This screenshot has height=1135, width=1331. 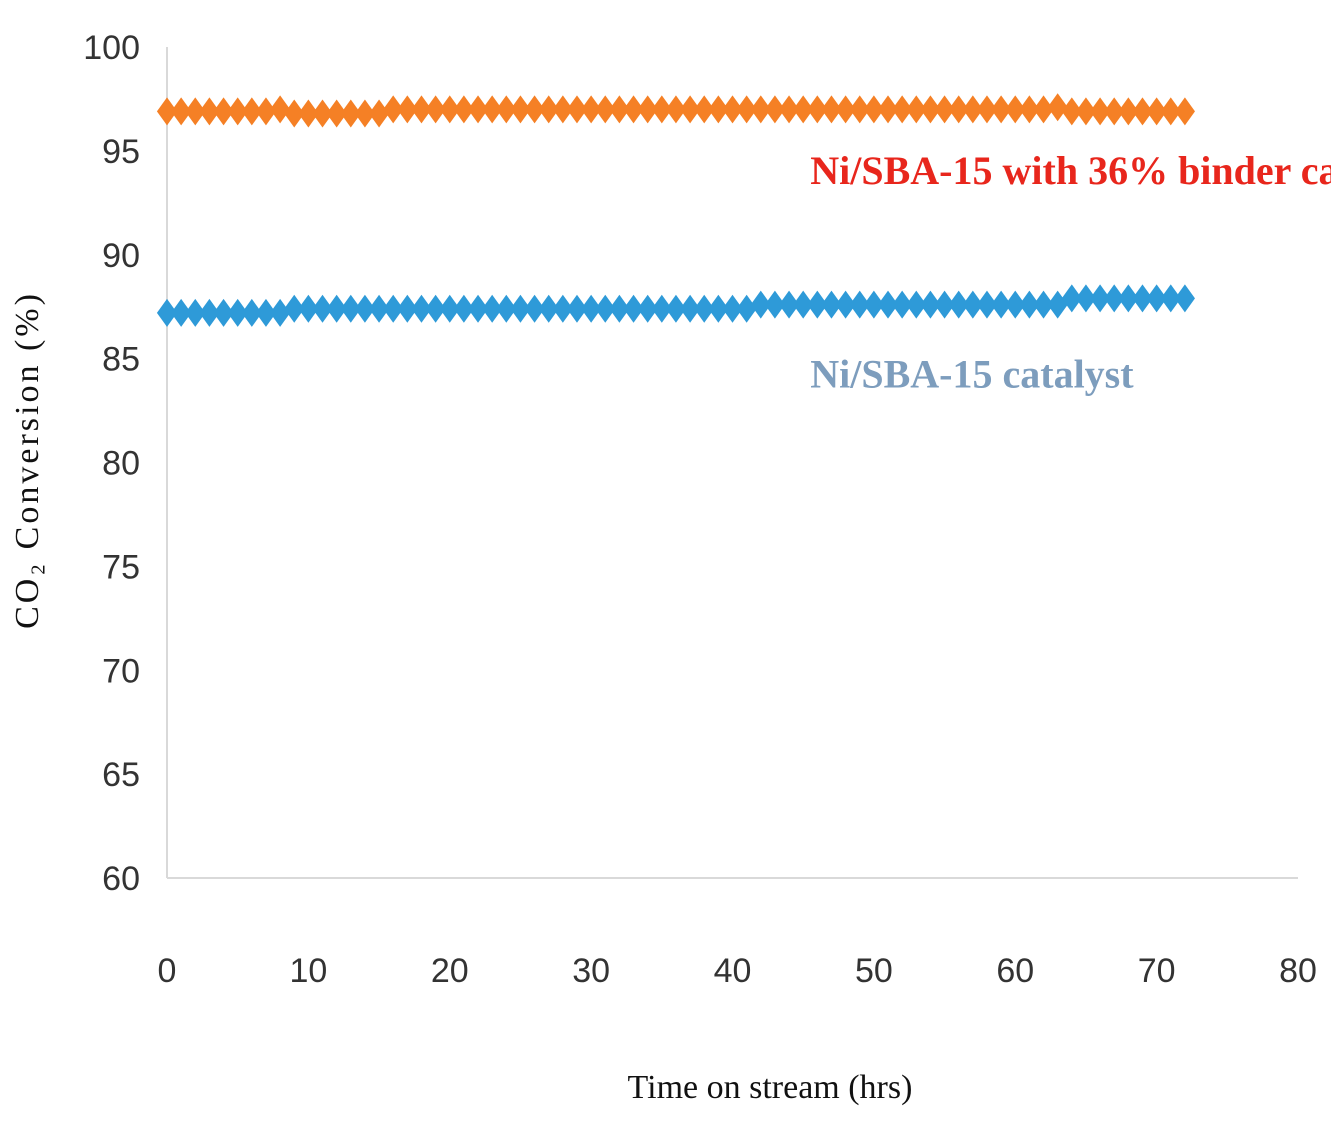 I want to click on x-tick-label: 70, so click(x=1157, y=971).